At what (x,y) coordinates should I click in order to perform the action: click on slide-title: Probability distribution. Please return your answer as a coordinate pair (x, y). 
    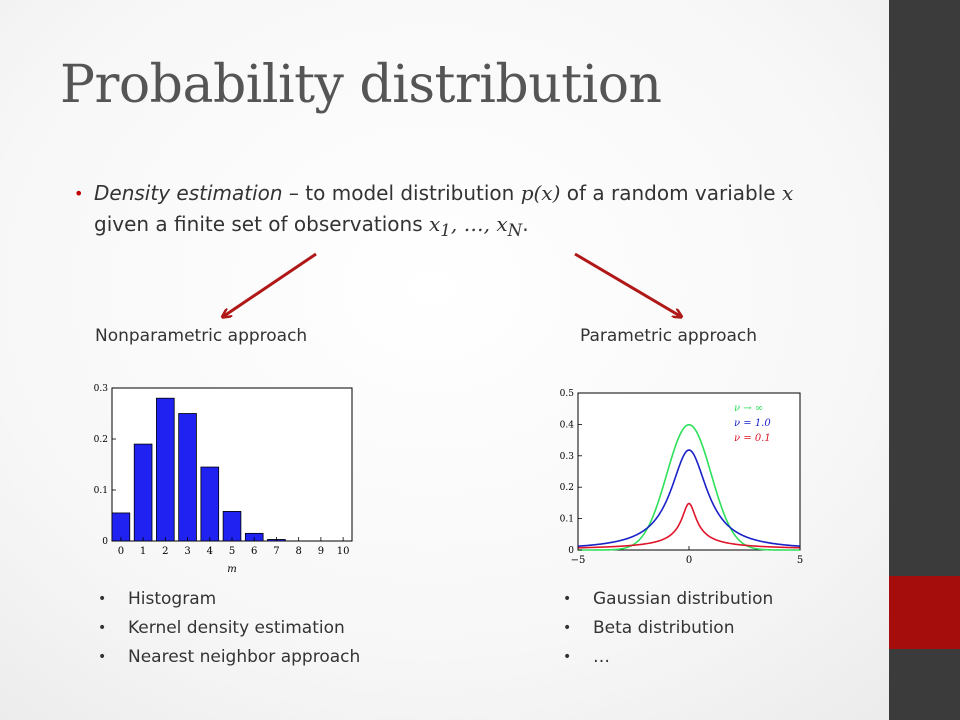
    Looking at the image, I should click on (361, 85).